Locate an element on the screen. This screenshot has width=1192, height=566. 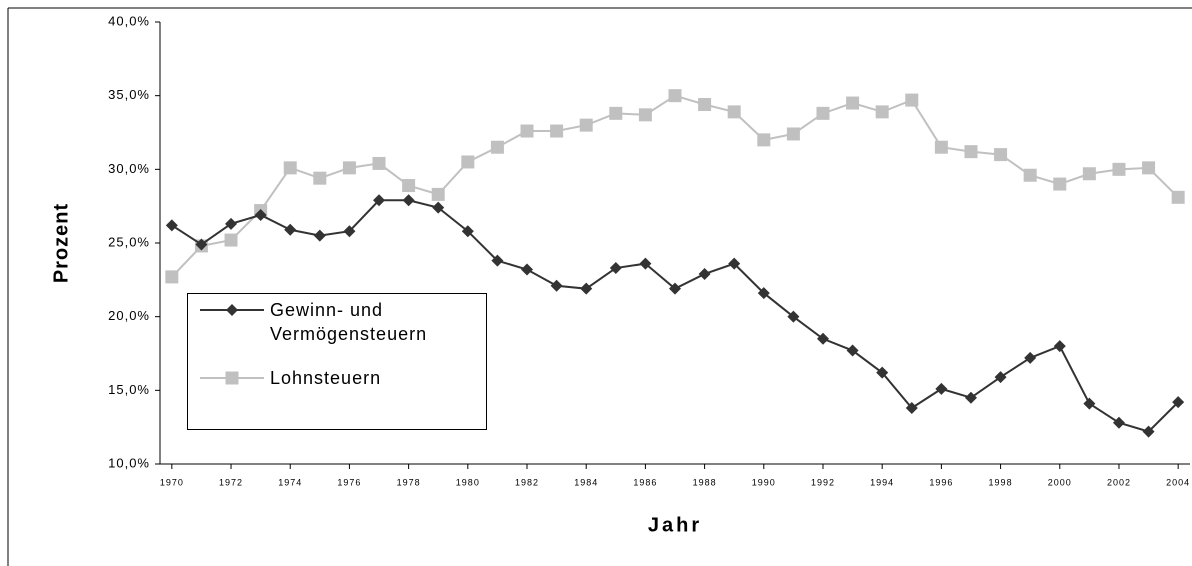
x-tick-label: 1970 is located at coordinates (172, 482).